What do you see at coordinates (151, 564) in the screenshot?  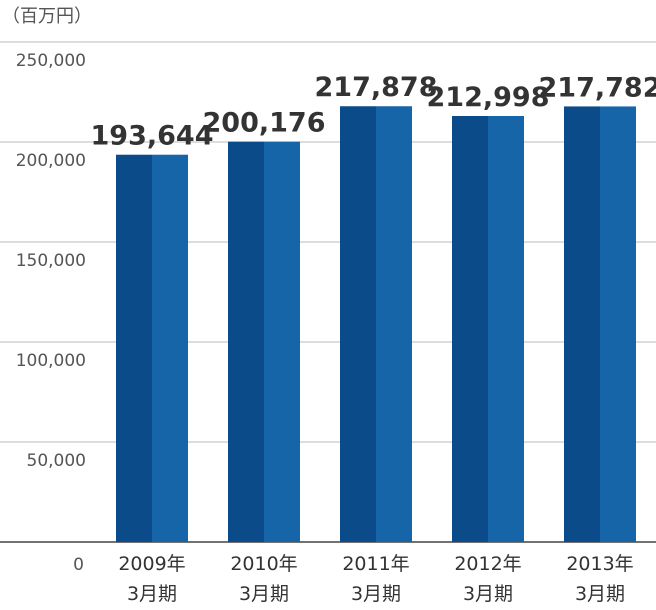 I see `x-tick-label: 2009年` at bounding box center [151, 564].